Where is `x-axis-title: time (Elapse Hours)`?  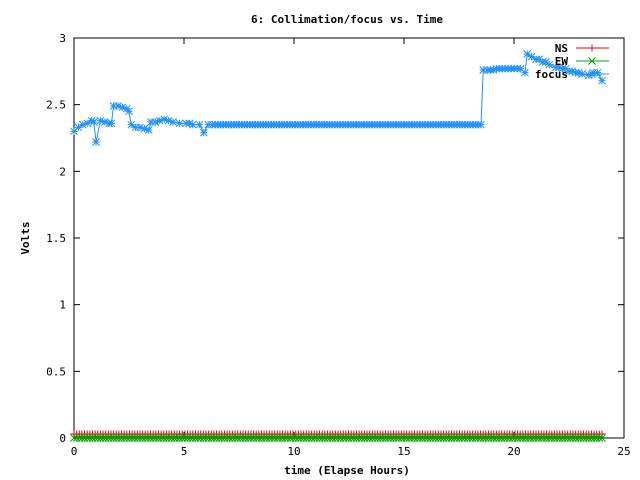
x-axis-title: time (Elapse Hours) is located at coordinates (347, 470).